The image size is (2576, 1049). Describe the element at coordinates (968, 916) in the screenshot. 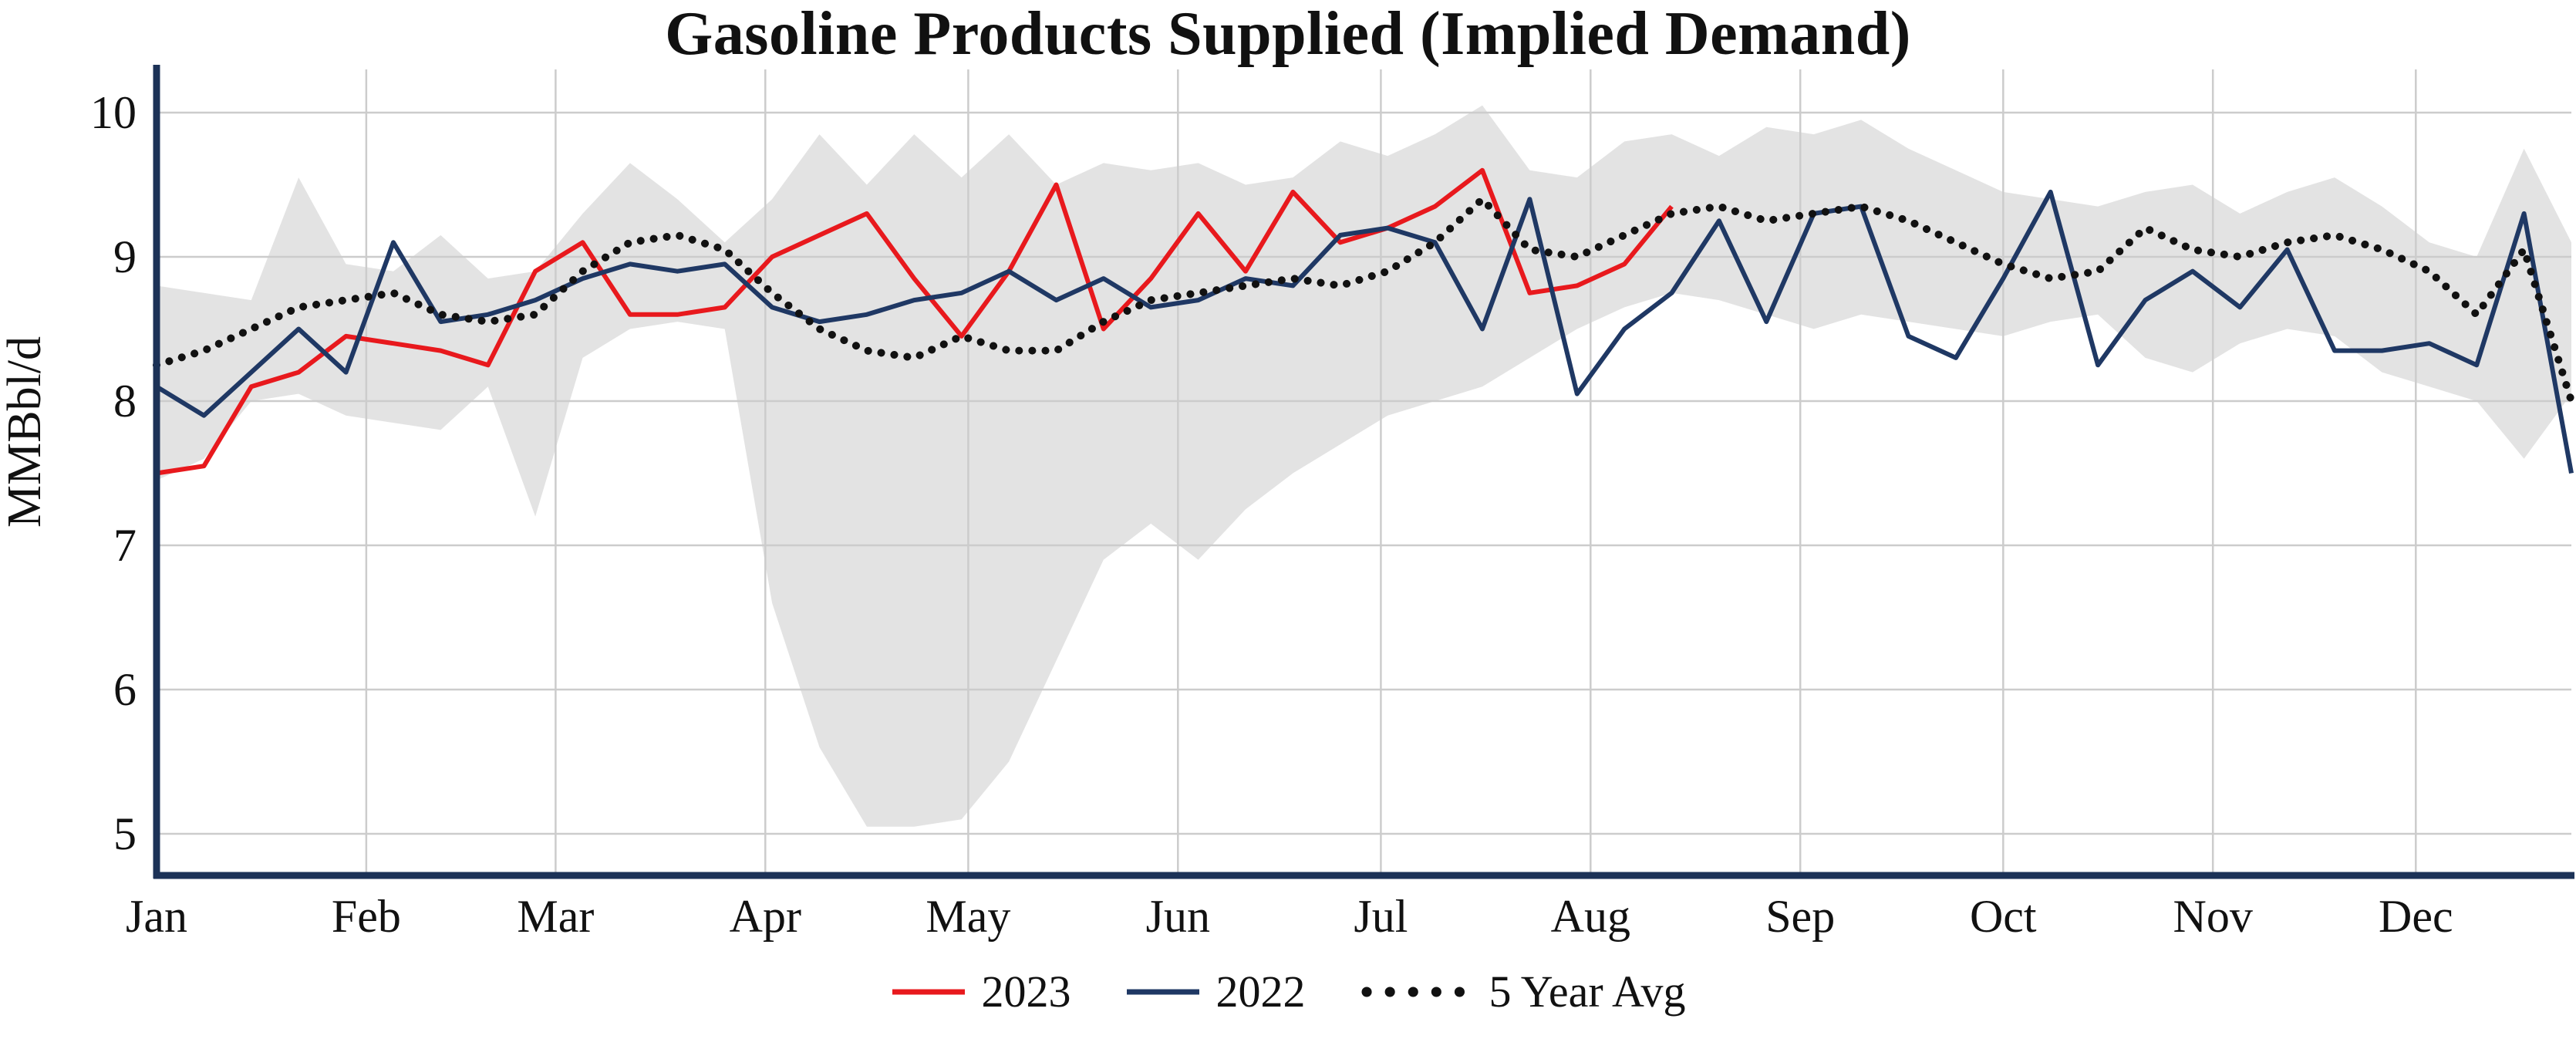

I see `x-tick-label-may: May` at that location.